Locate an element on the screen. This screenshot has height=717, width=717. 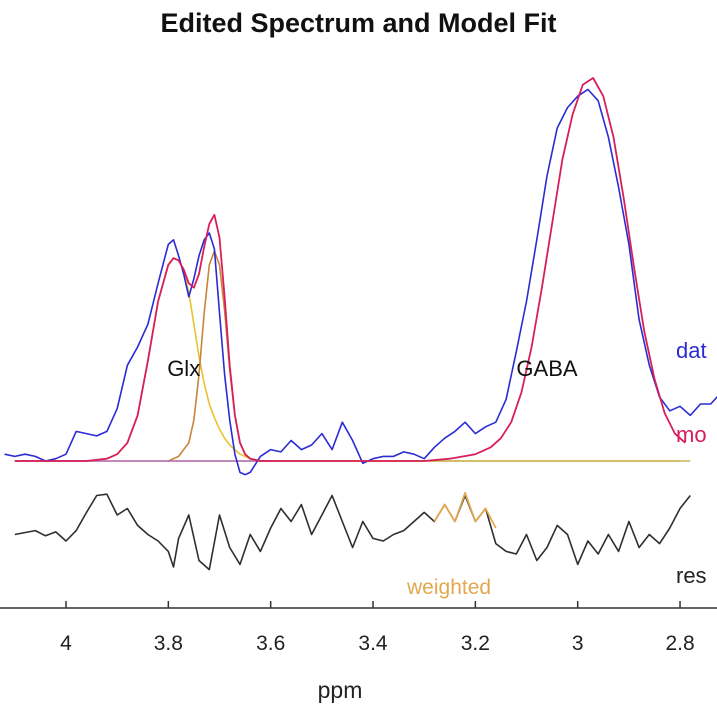
residual-trace is located at coordinates (352, 531).